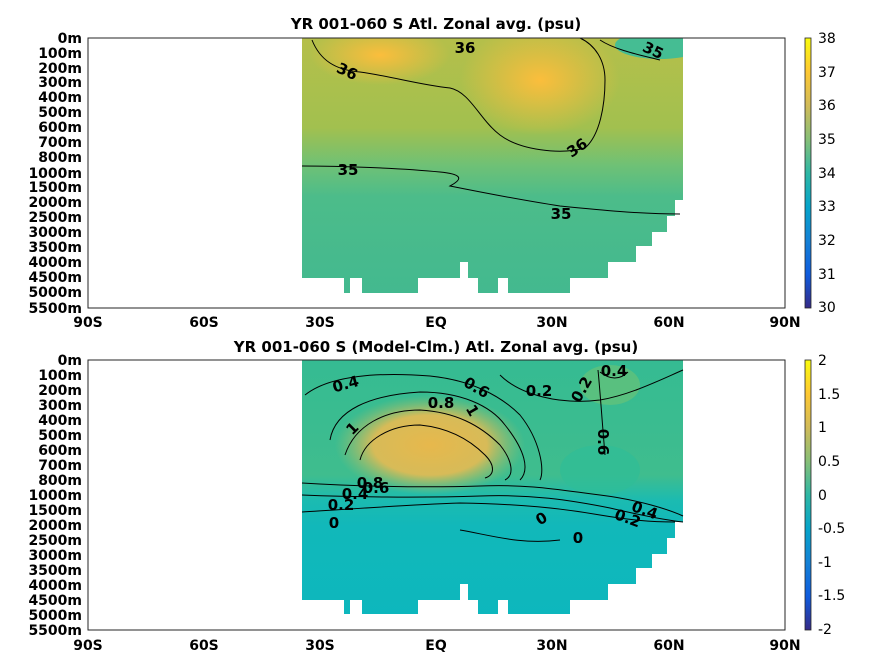 Image resolution: width=875 pixels, height=656 pixels. I want to click on colorbar-tick-label: 34, so click(827, 174).